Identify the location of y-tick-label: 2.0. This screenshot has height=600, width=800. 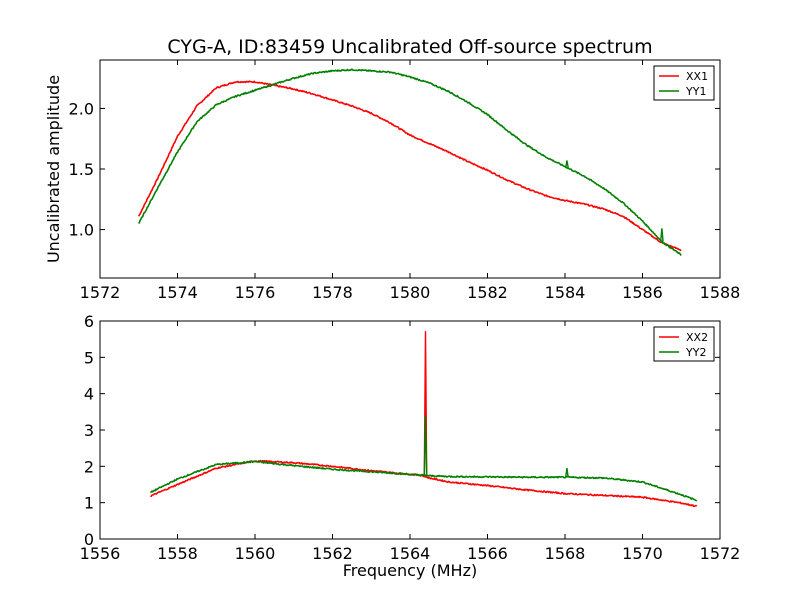
(81, 108).